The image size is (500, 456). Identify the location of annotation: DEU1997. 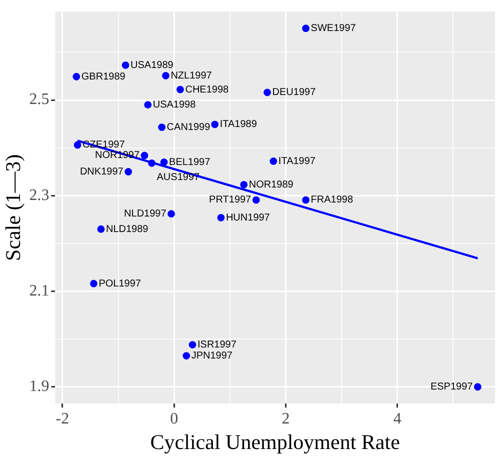
(294, 92).